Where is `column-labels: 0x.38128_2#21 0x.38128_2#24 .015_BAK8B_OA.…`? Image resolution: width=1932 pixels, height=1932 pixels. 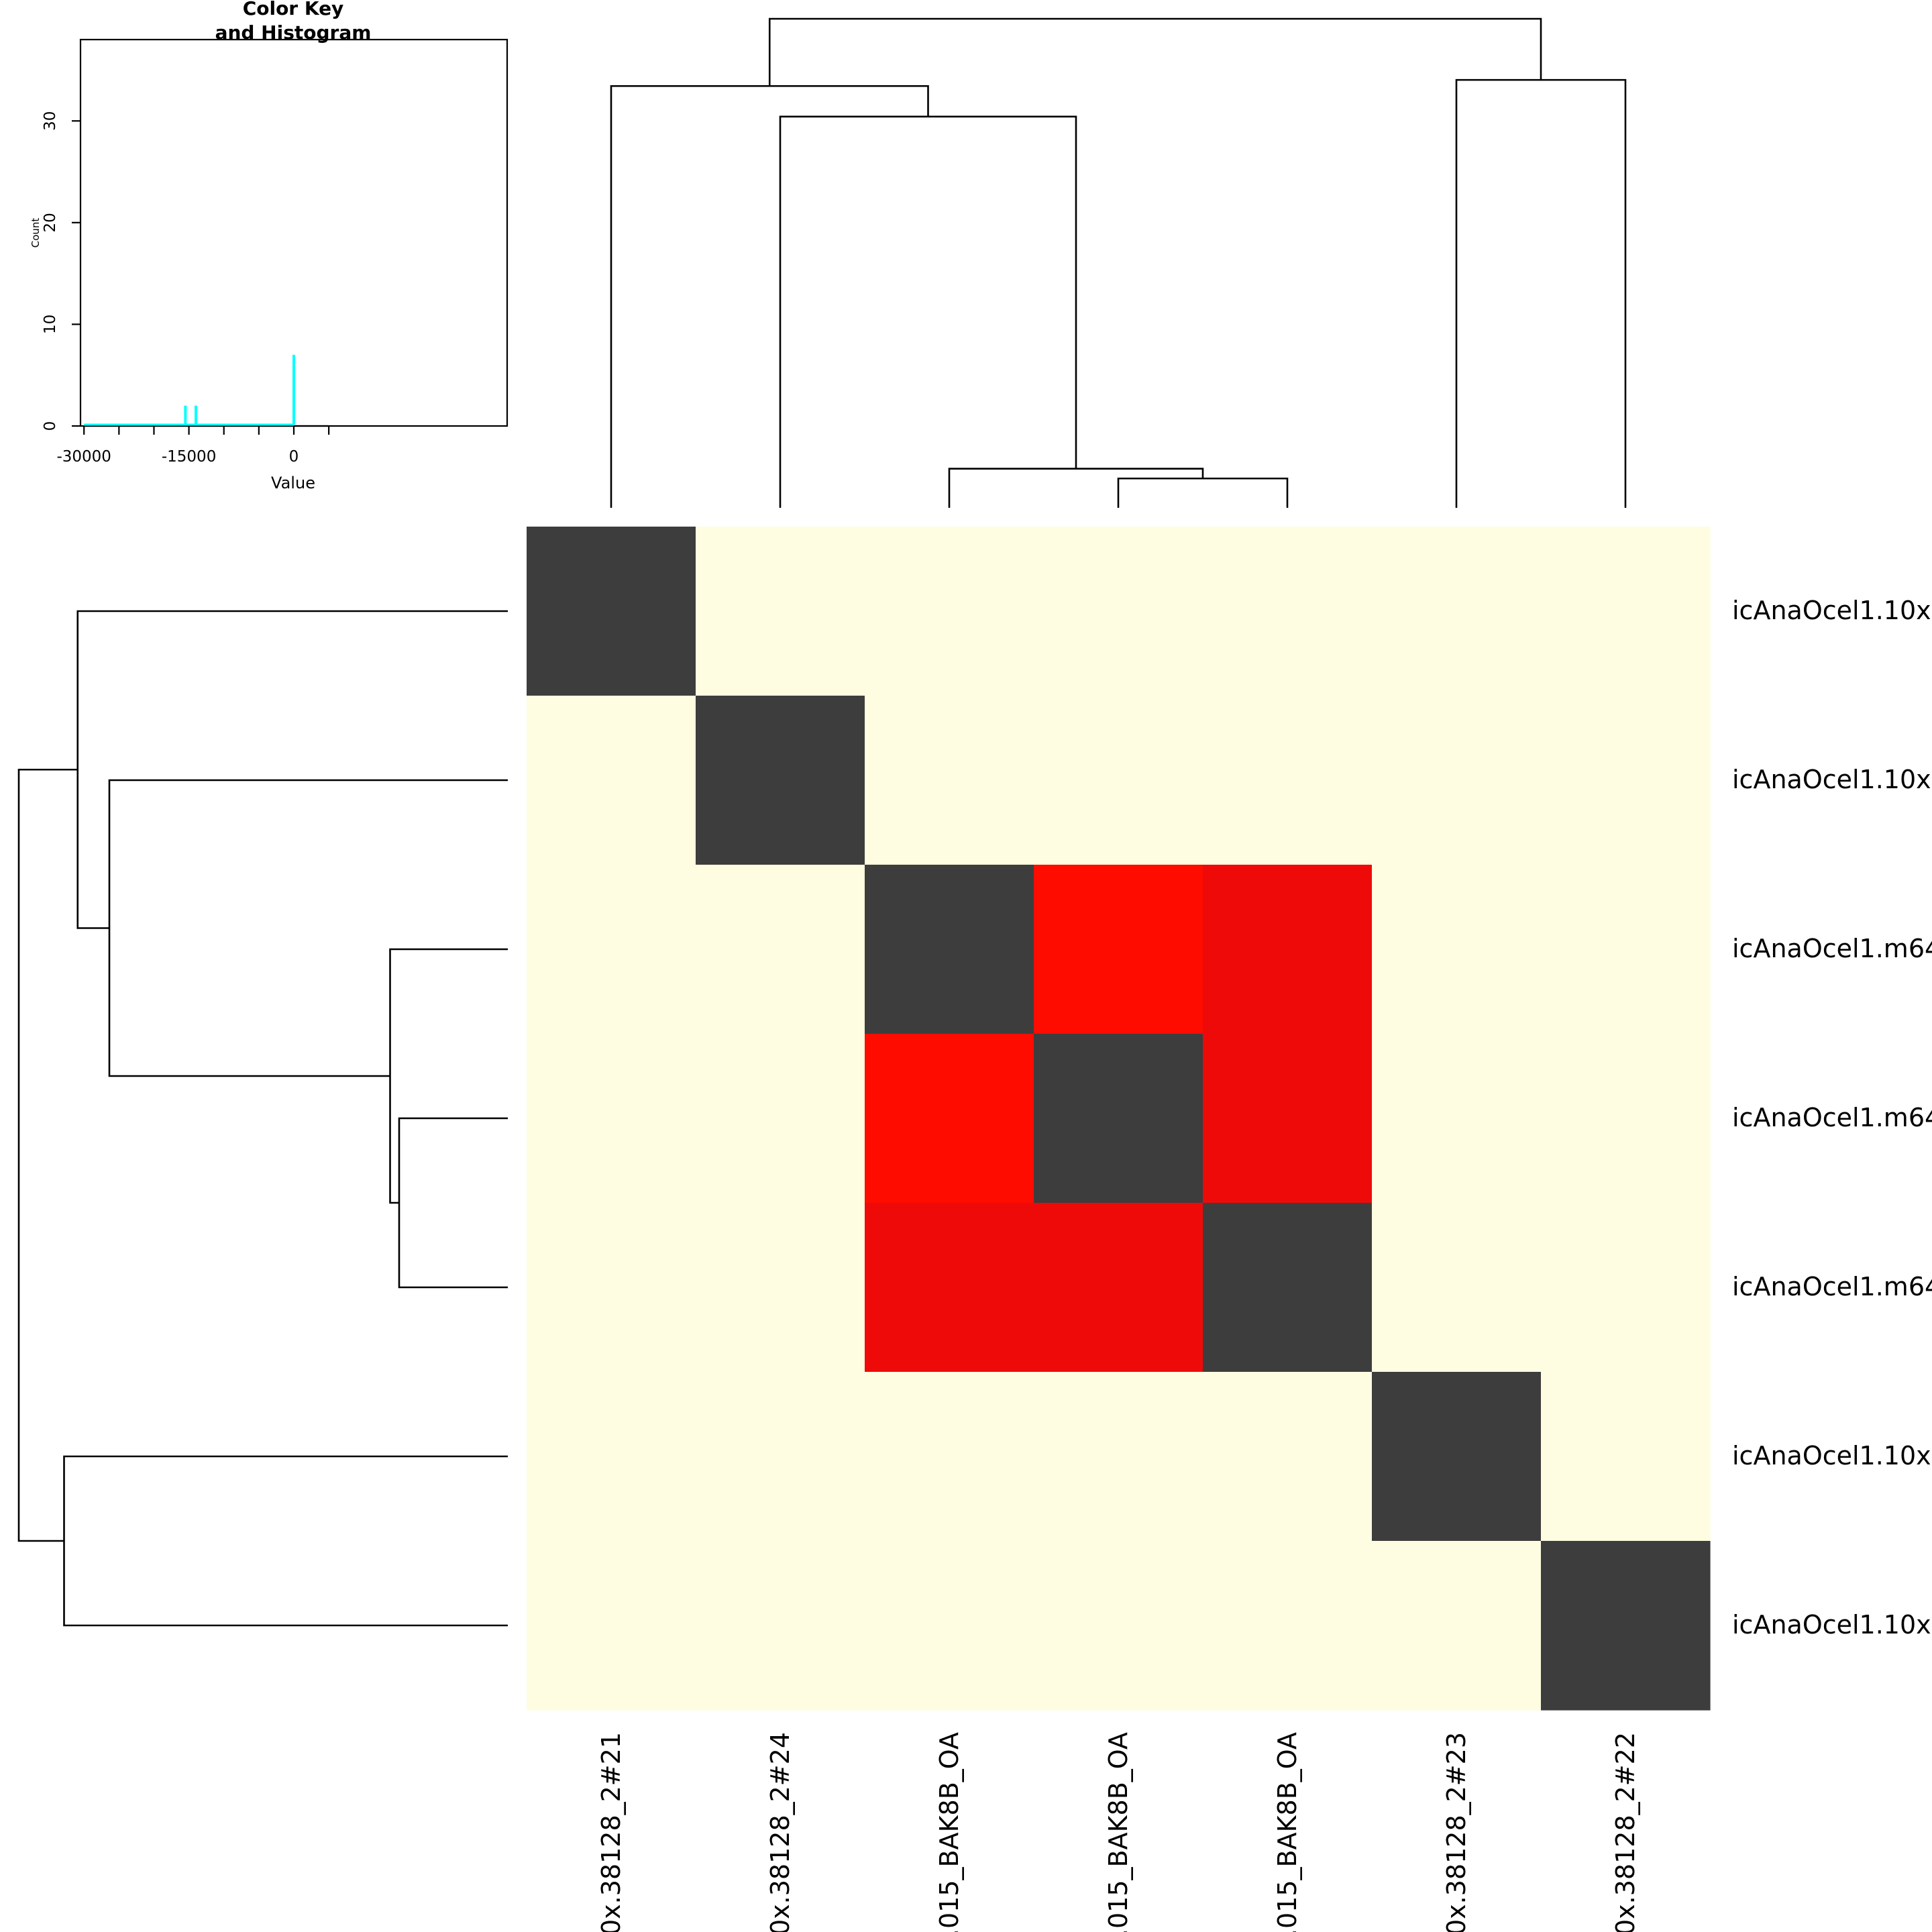
column-labels: 0x.38128_2#21 0x.38128_2#24 .015_BAK8B_OA.… is located at coordinates (1118, 1832).